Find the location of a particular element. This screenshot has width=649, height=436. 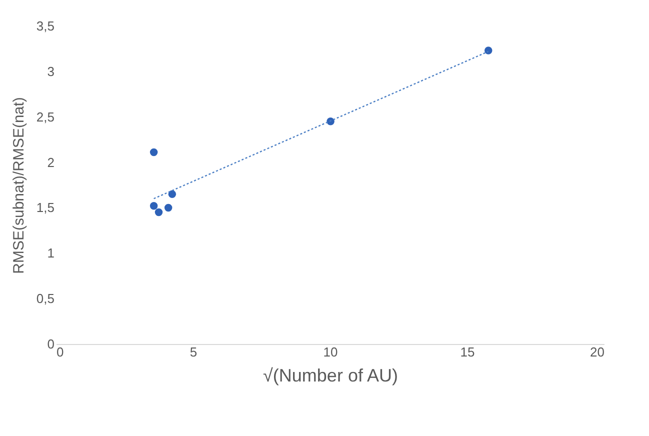

x-axis-title: √(Number of AU) is located at coordinates (330, 376).